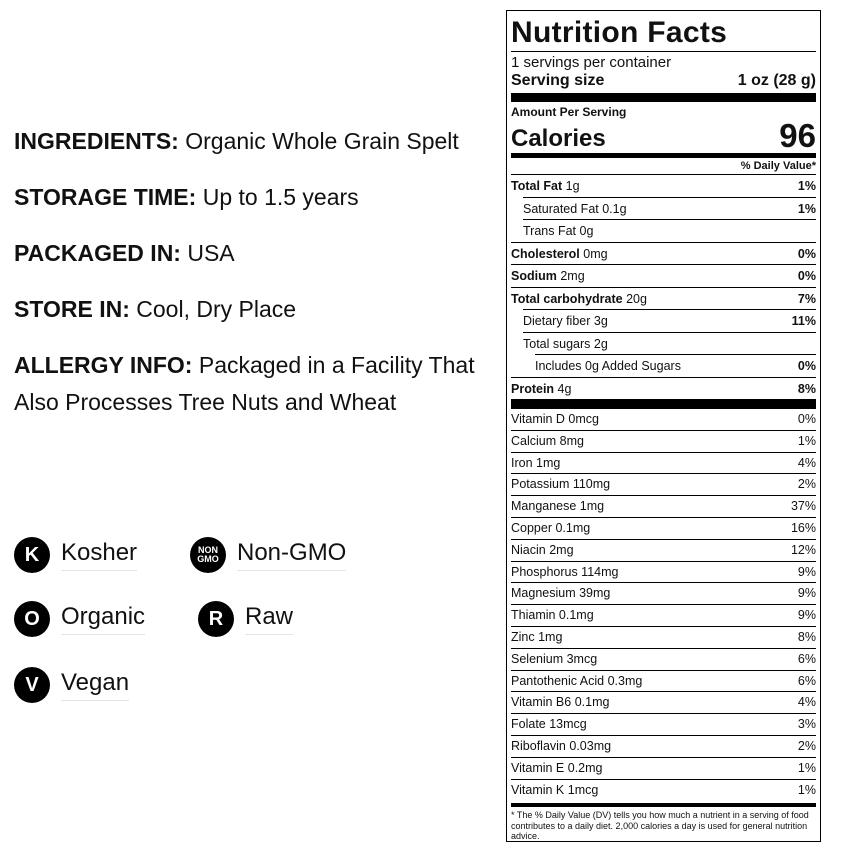 The height and width of the screenshot is (855, 850). What do you see at coordinates (561, 593) in the screenshot?
I see `vitamin-name: Magnesium 39mg` at bounding box center [561, 593].